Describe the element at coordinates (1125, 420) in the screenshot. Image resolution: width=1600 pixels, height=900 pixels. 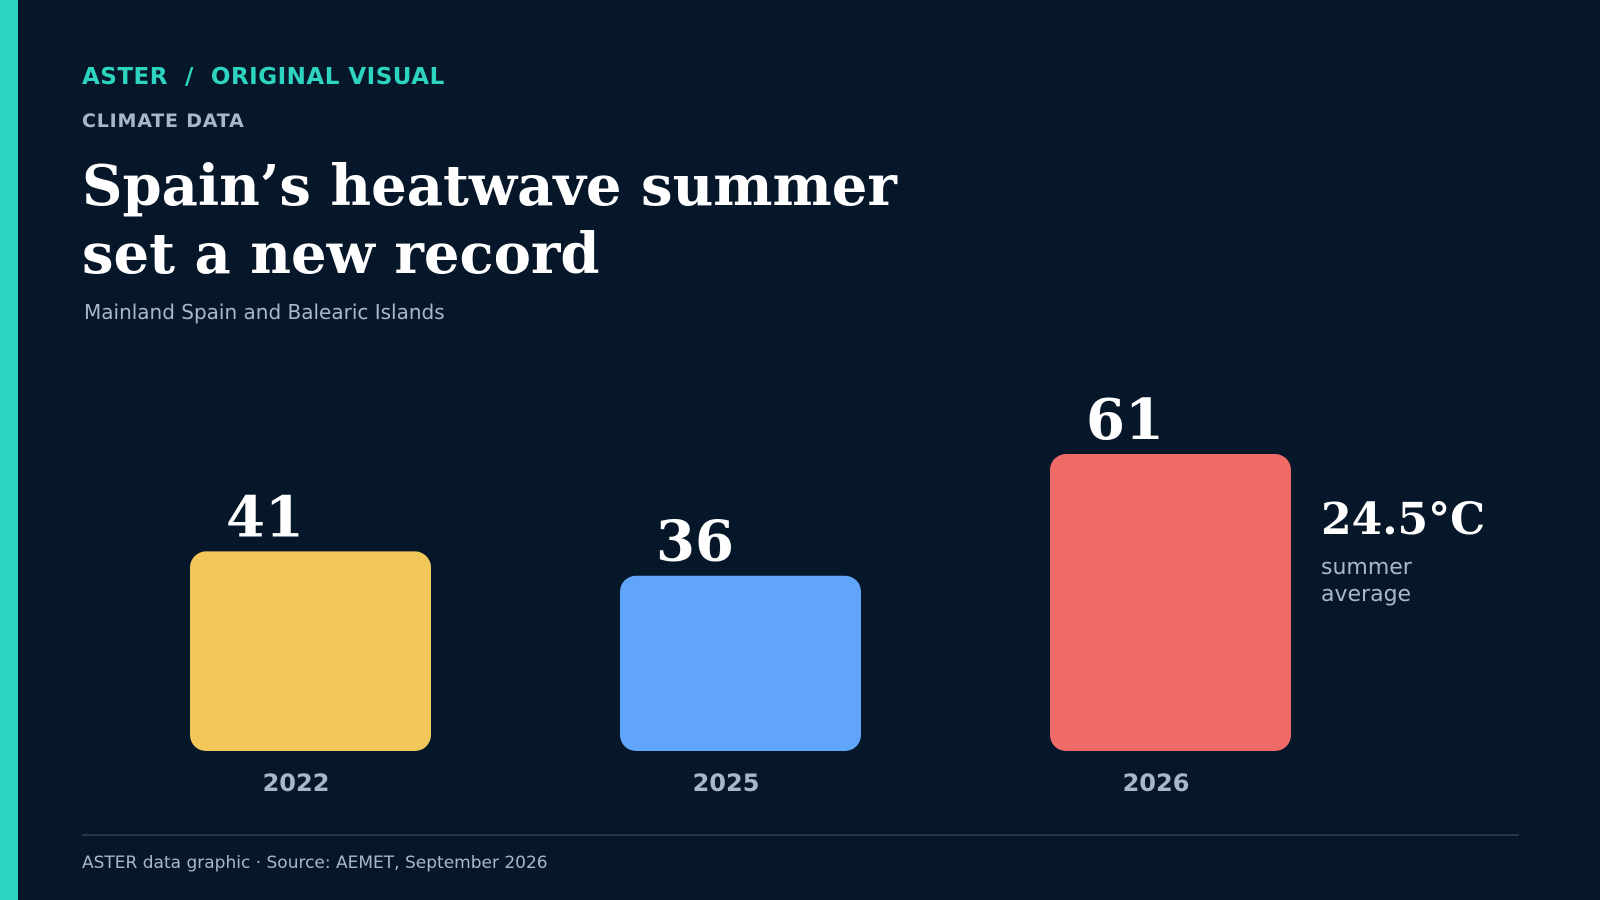
I see `bar-value-label-2026: 61` at that location.